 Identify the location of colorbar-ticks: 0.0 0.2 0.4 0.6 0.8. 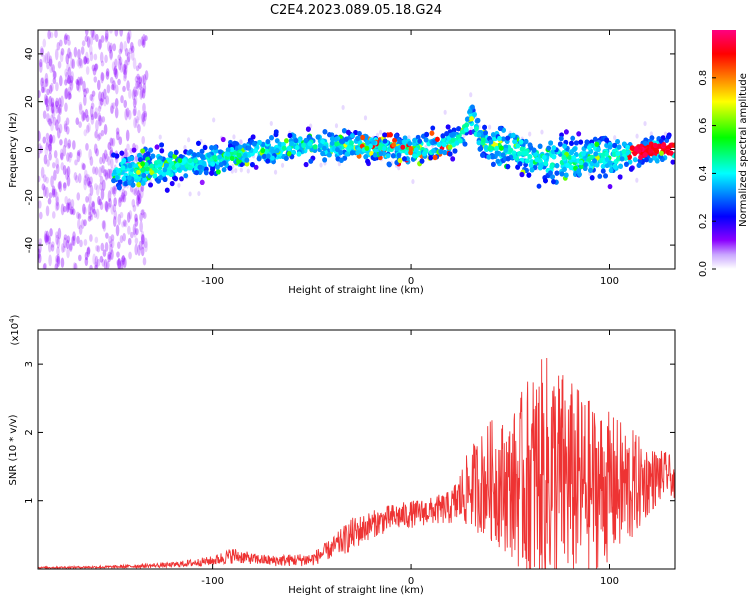
(707, 173).